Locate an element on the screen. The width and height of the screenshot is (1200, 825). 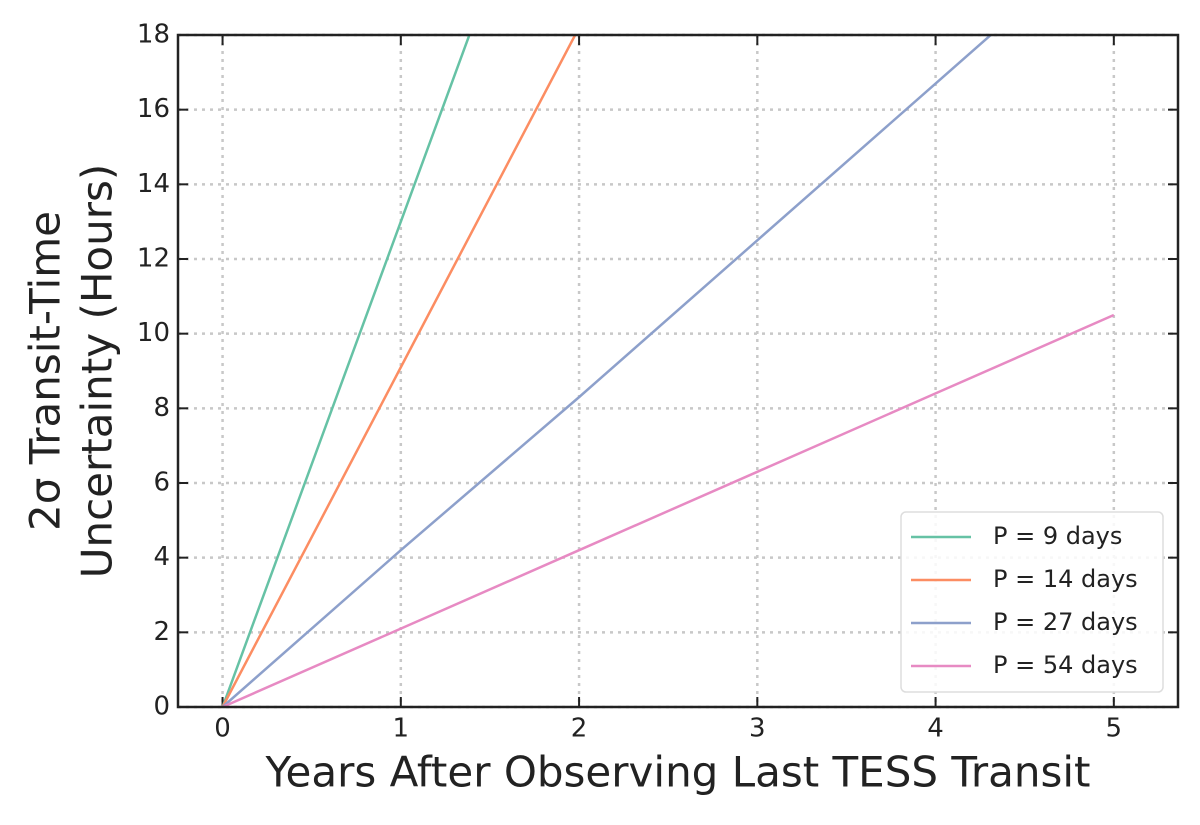
x-tick-label: 3 is located at coordinates (757, 729).